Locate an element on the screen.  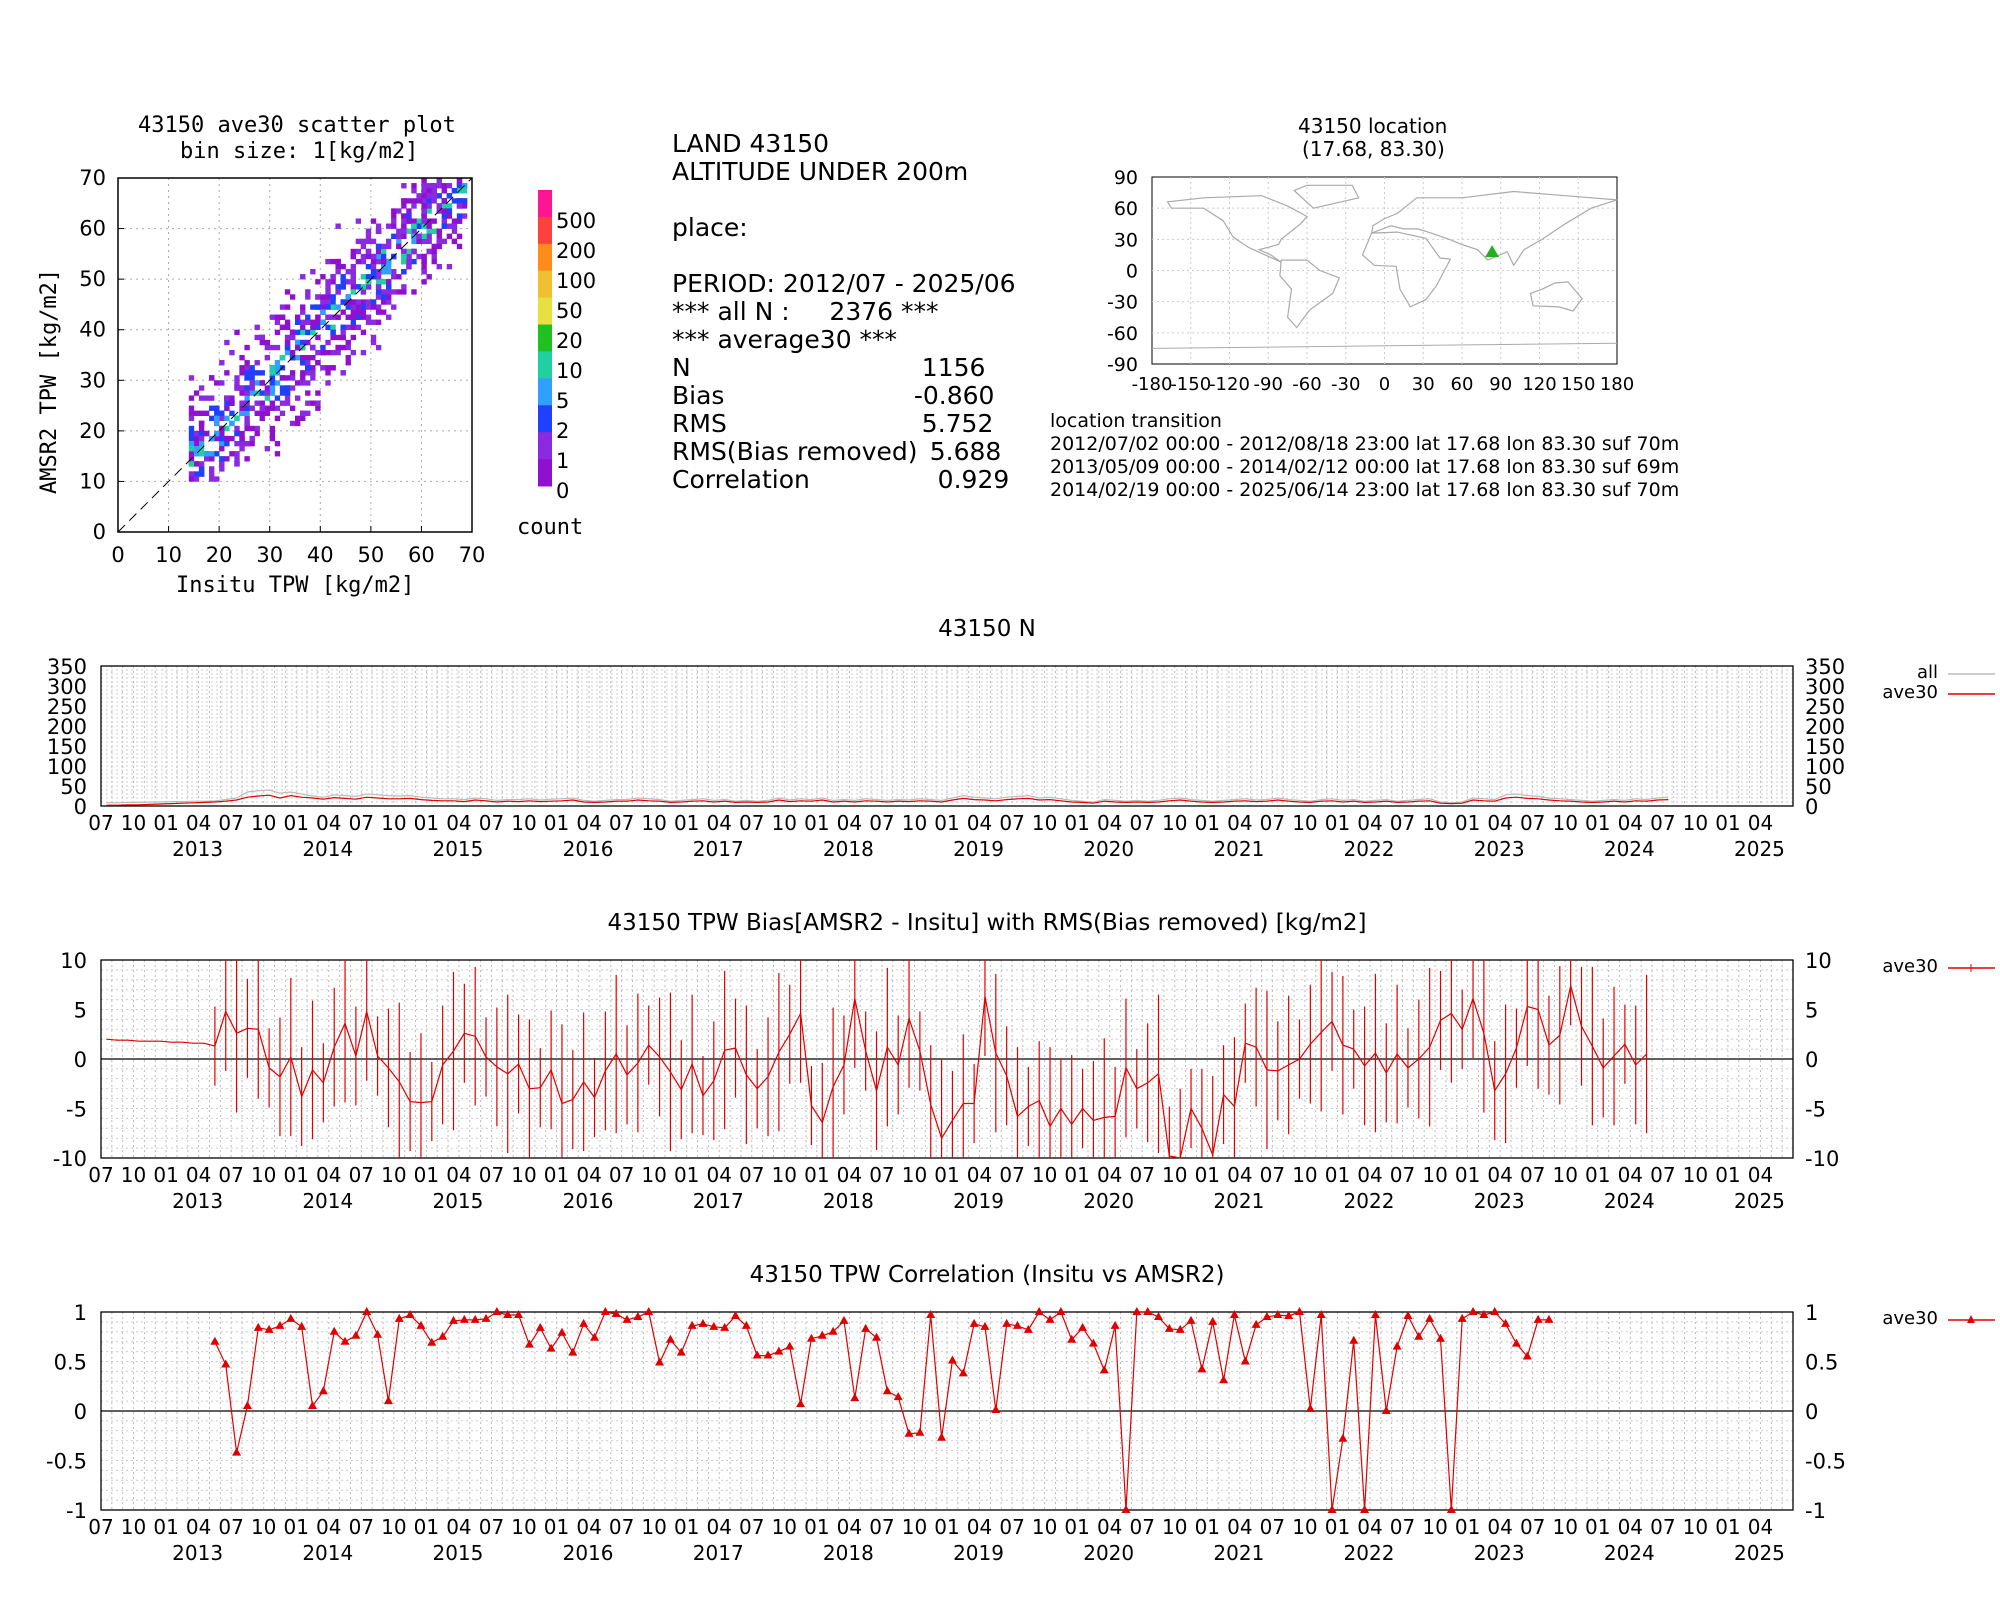
y-tick-label: 1 is located at coordinates (1811, 1313).